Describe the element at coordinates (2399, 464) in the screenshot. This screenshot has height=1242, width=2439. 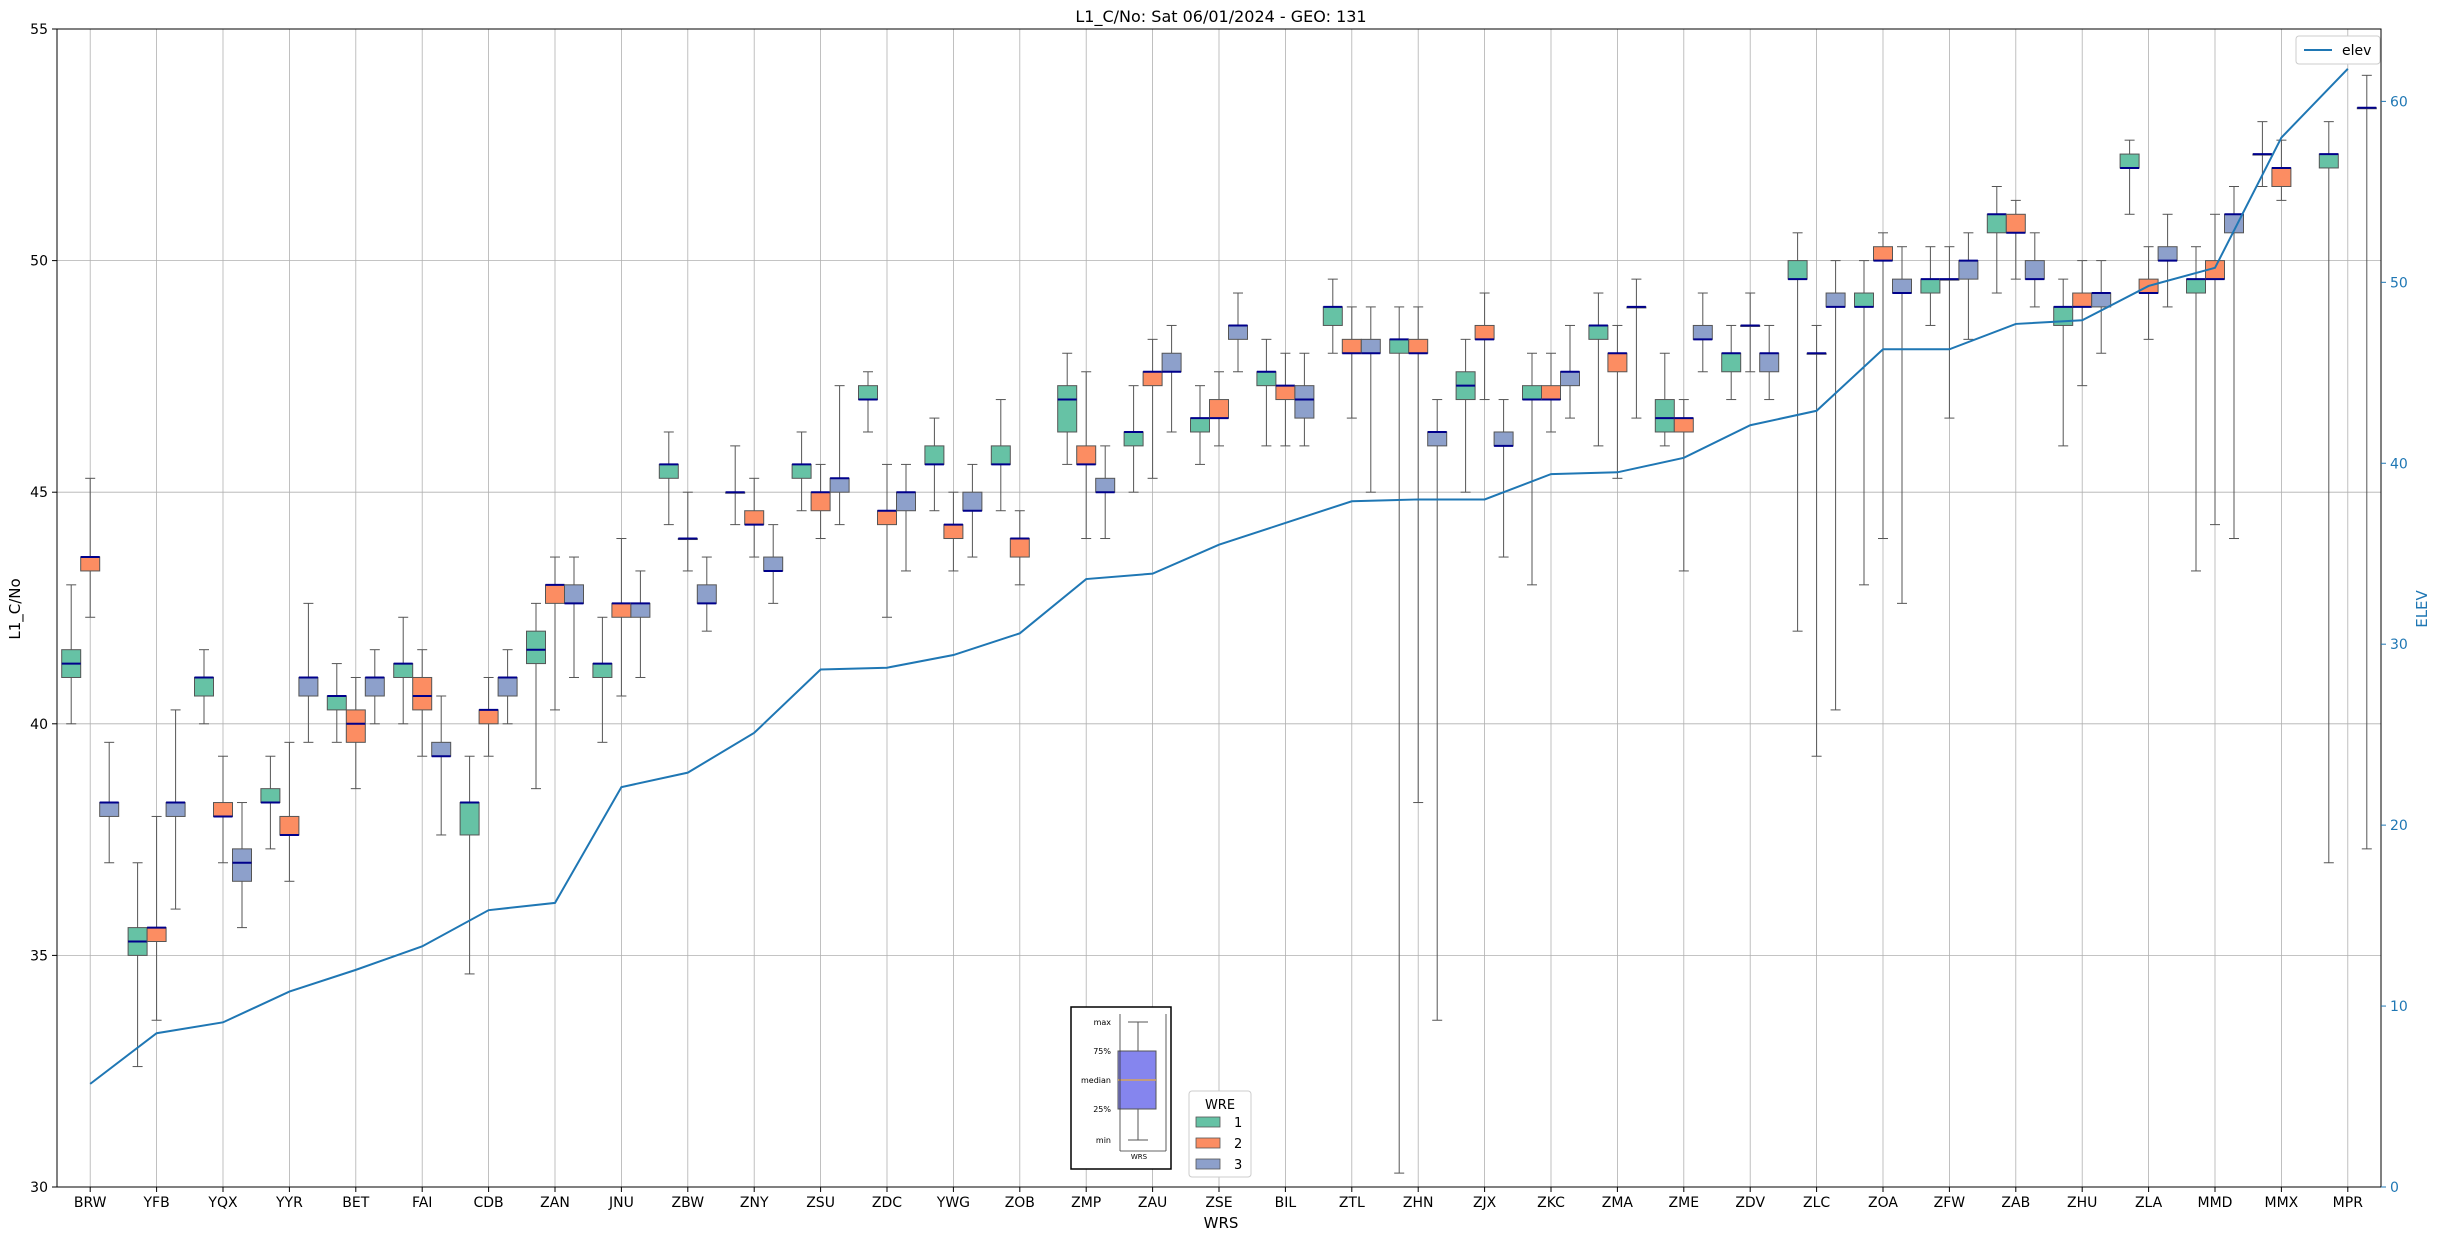
I see `y2-tick-label: 40` at that location.